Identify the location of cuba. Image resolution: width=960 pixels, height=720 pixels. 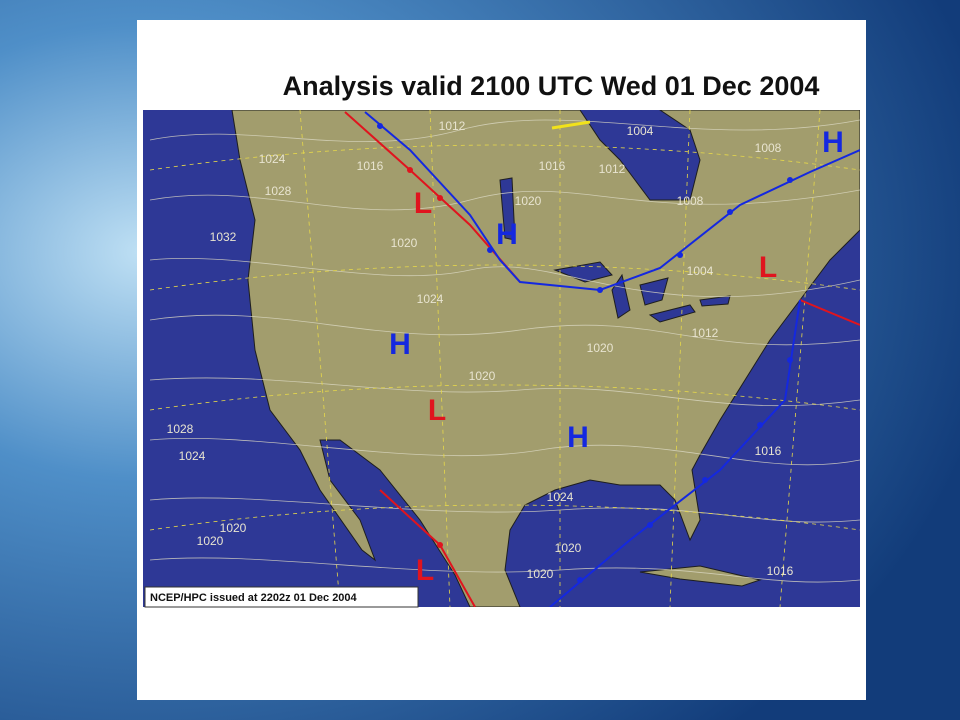
(700, 576).